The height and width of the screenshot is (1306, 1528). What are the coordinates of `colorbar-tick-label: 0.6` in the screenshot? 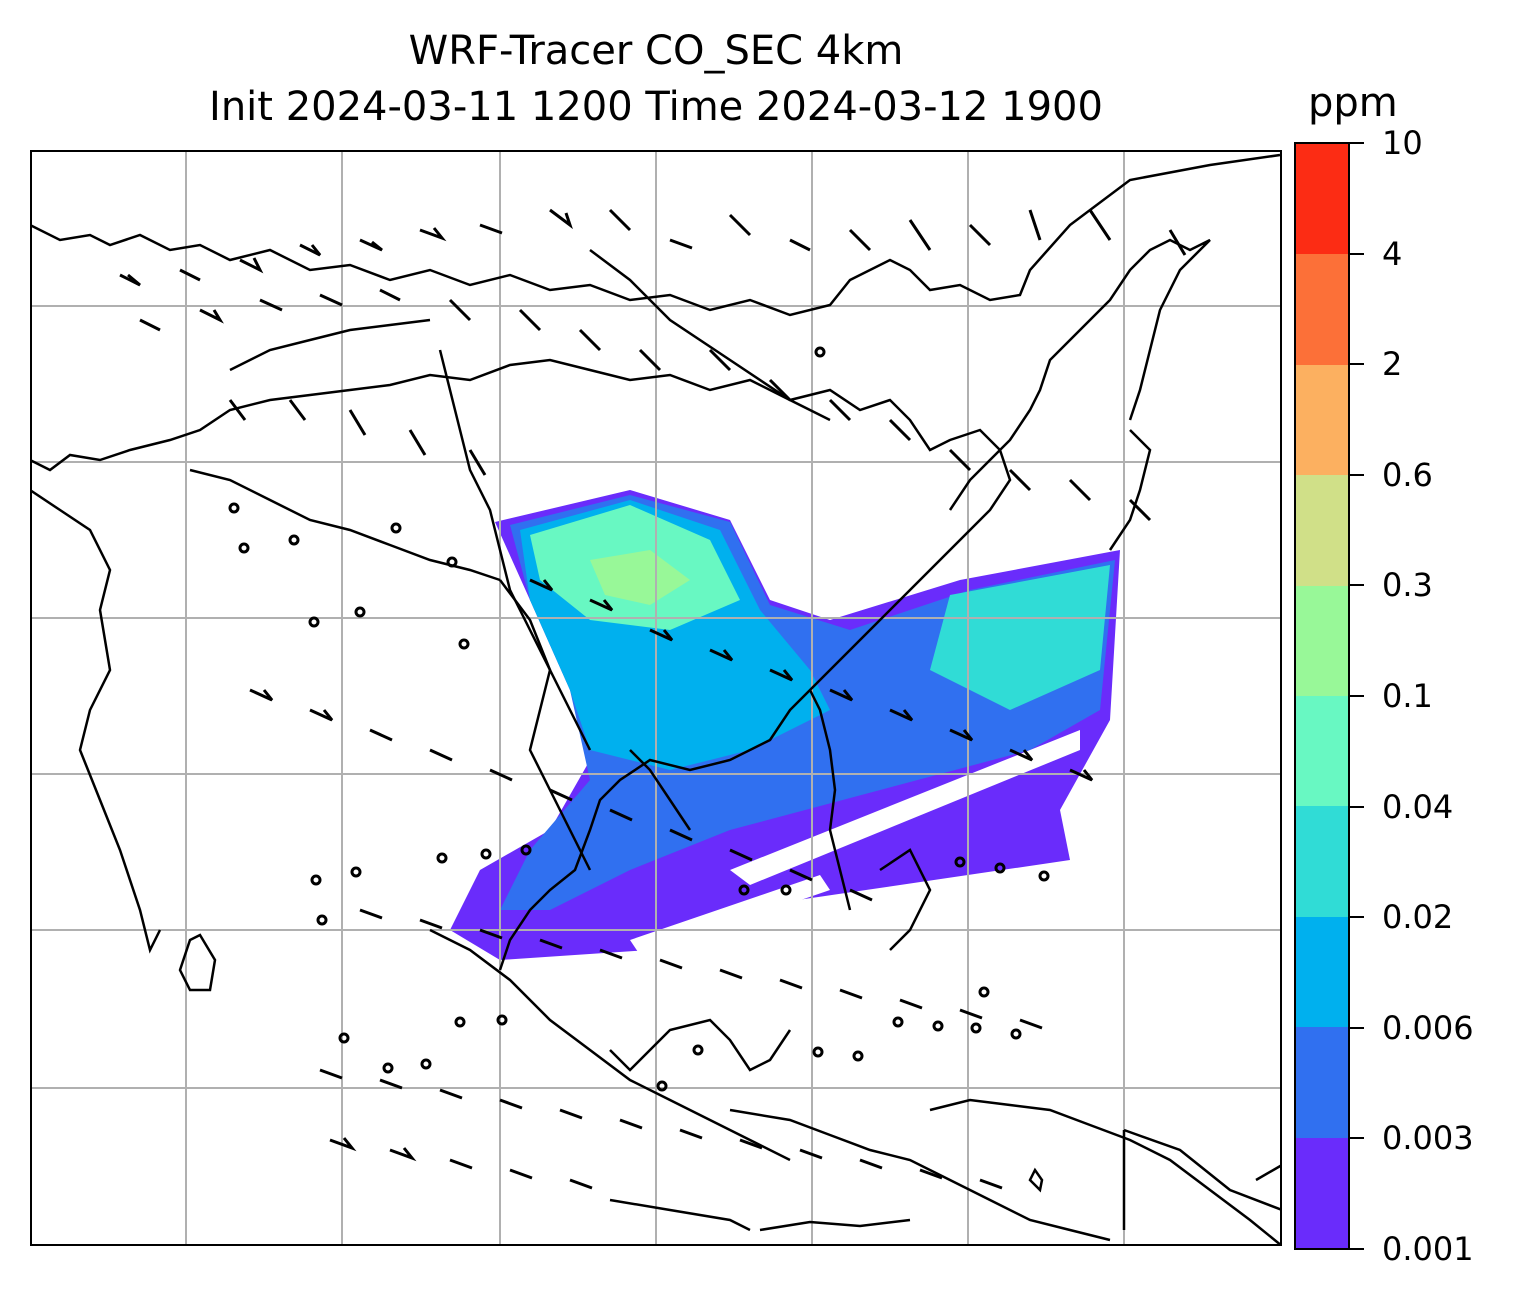 It's located at (1407, 474).